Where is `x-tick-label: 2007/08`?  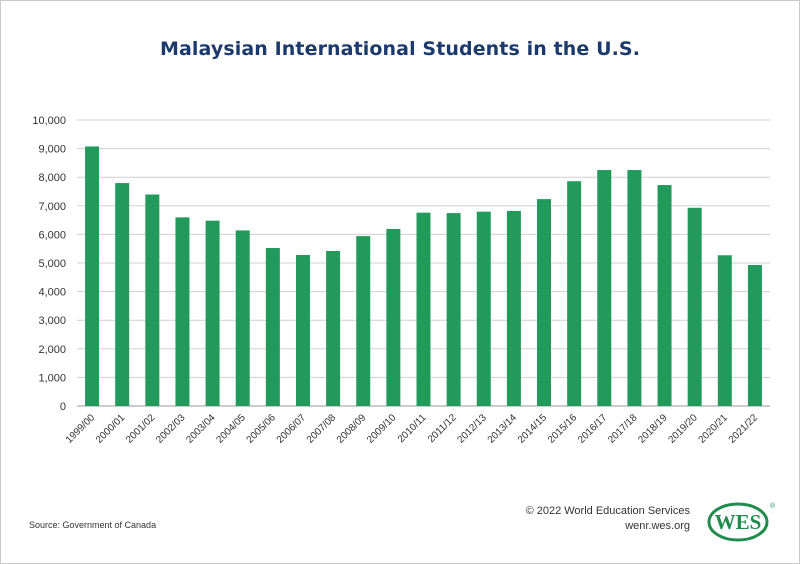
x-tick-label: 2007/08 is located at coordinates (322, 429).